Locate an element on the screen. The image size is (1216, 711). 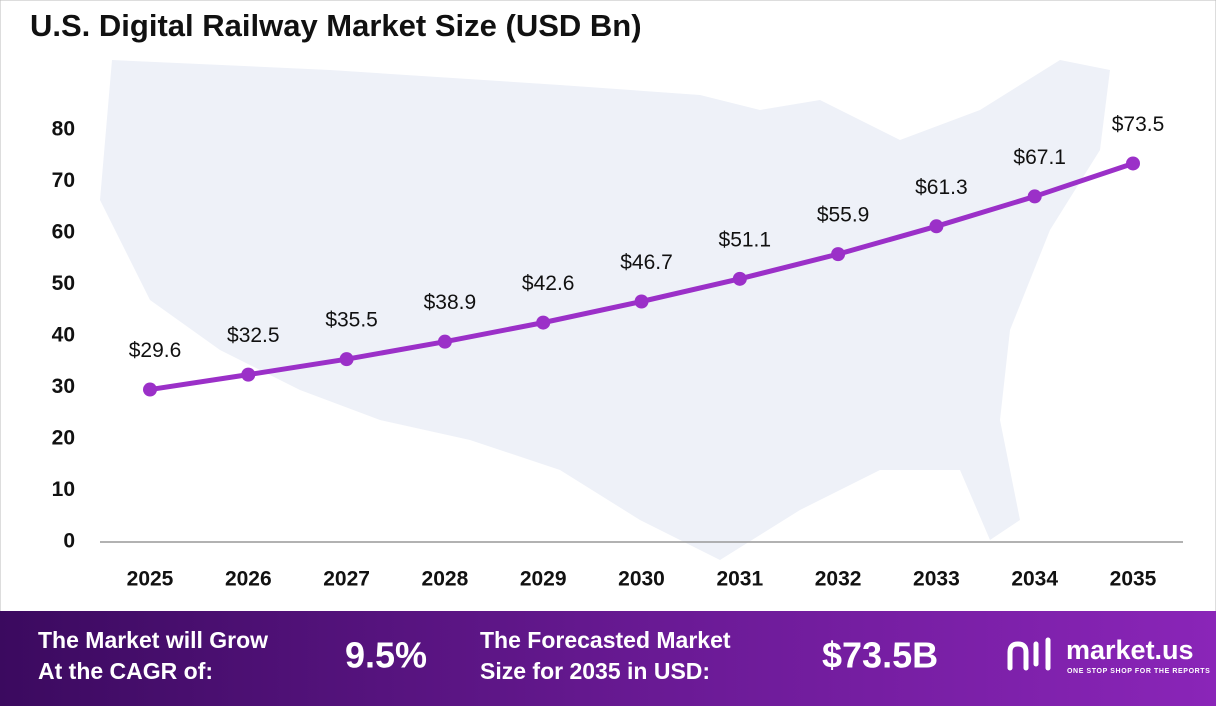
y-tick-label: 0 is located at coordinates (69, 541).